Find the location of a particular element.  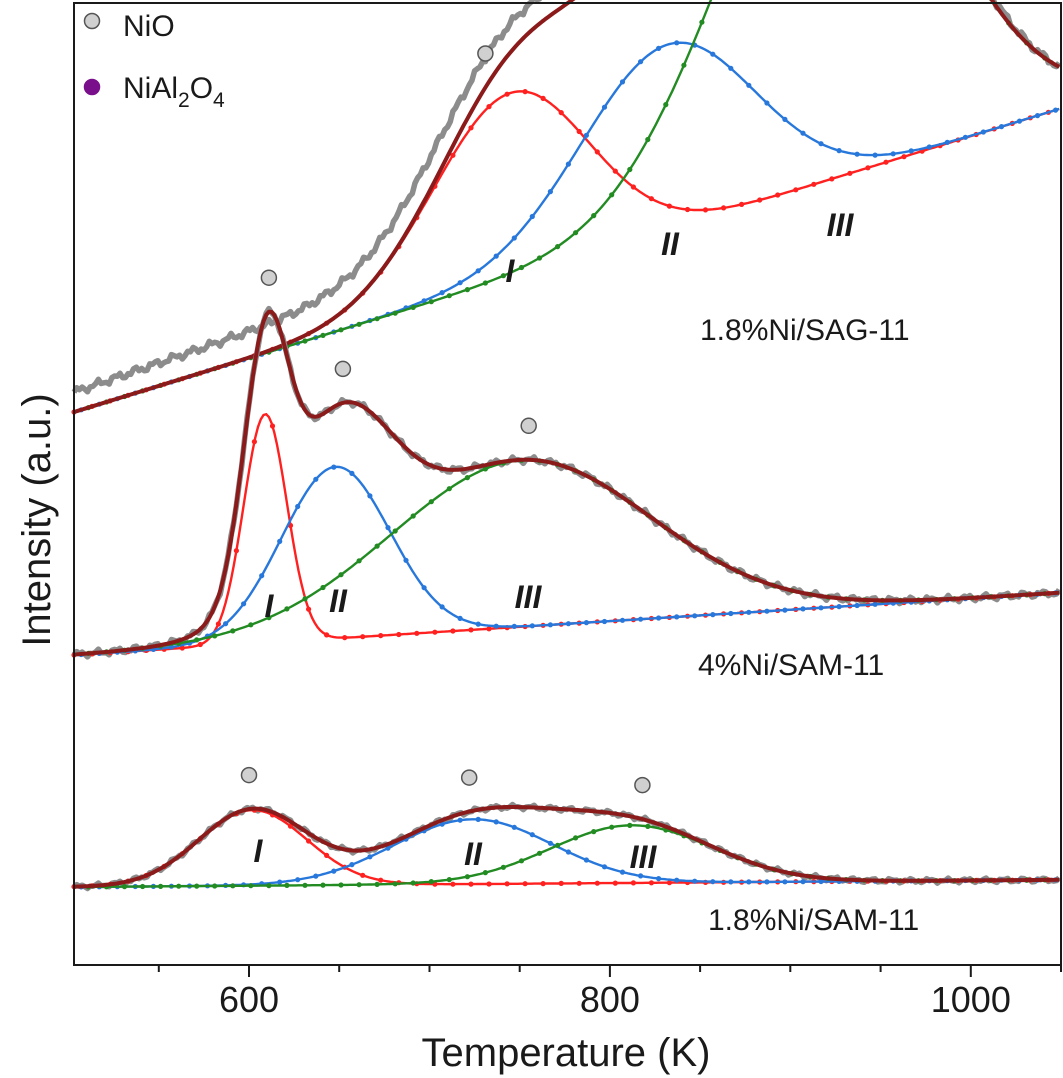

x-axis-title: Temperature (K) is located at coordinates (566, 1053).